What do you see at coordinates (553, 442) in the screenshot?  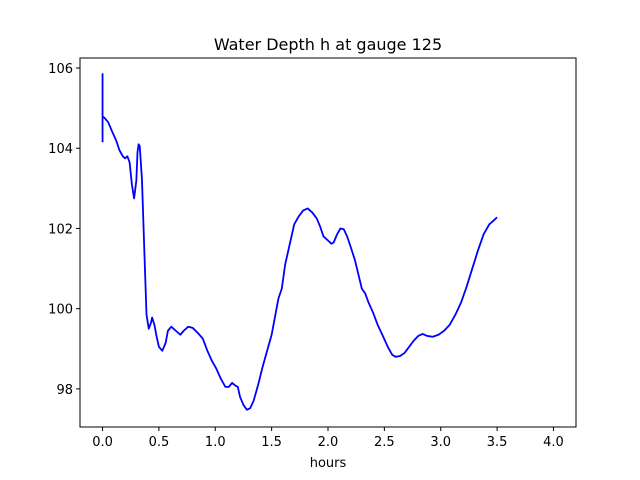 I see `x-tick-label: 4.0` at bounding box center [553, 442].